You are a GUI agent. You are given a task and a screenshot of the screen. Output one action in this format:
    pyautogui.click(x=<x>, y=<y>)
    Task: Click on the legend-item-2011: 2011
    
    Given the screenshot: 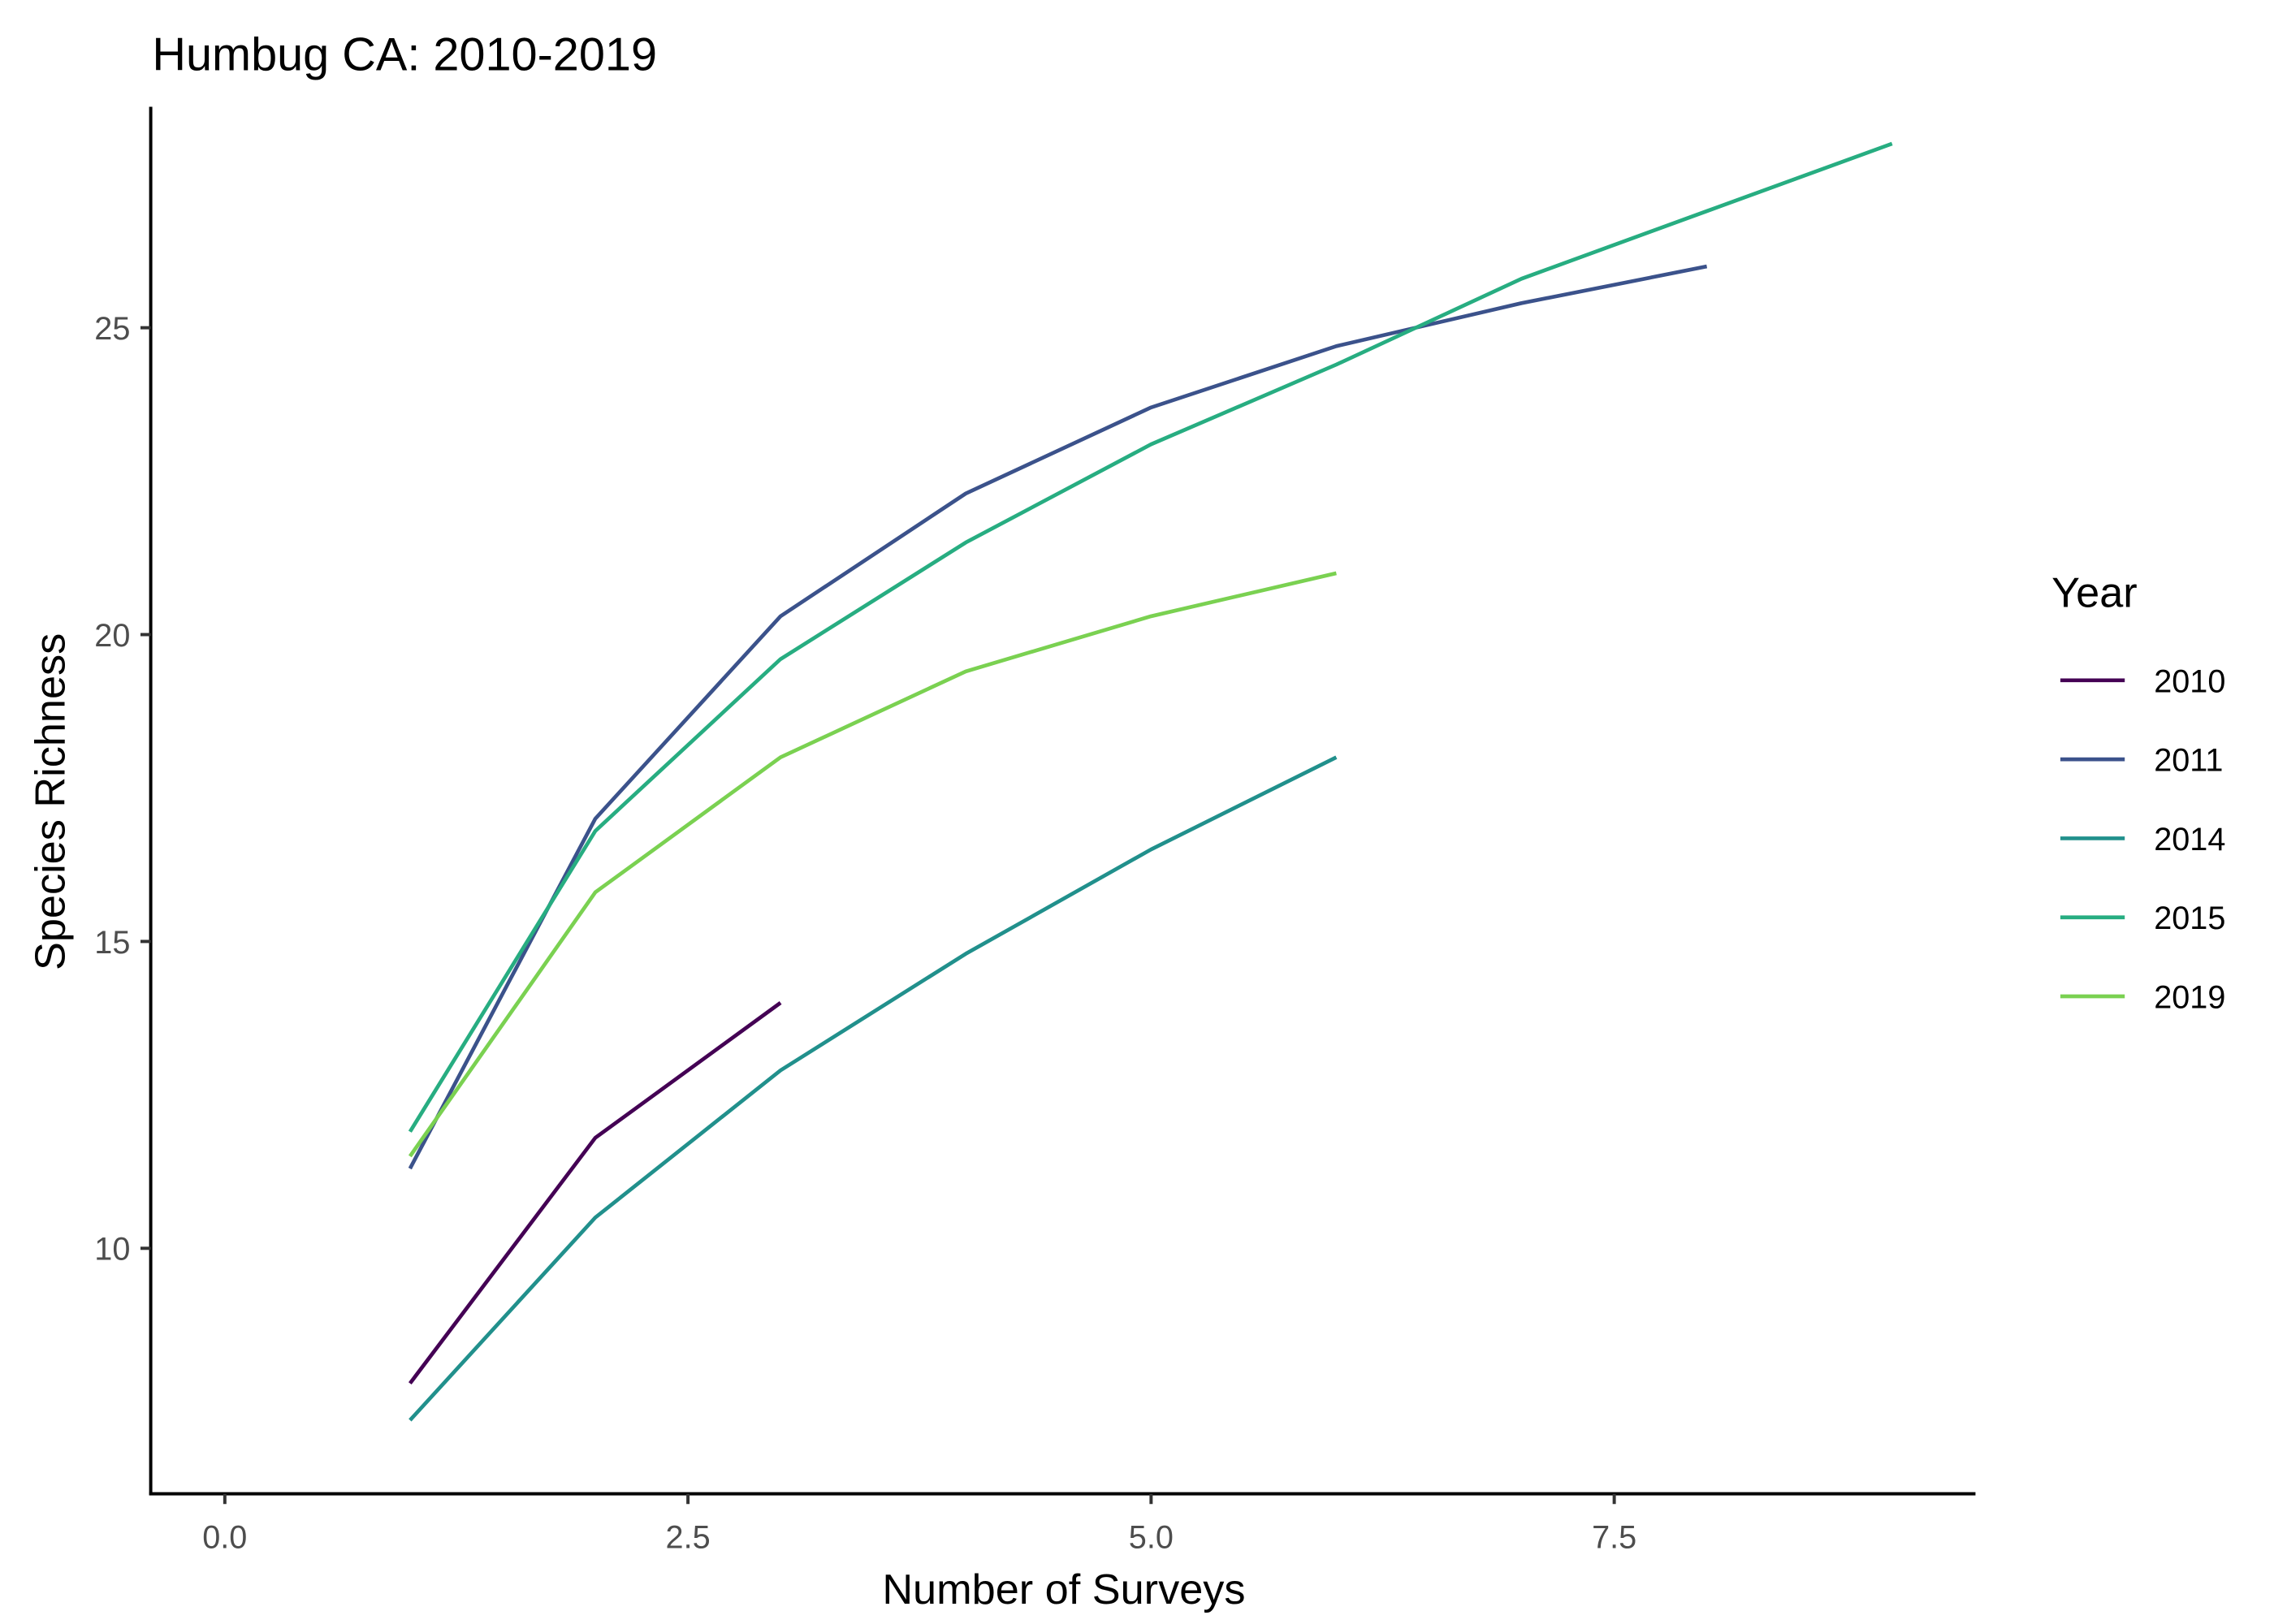 What is the action you would take?
    pyautogui.click(x=2141, y=761)
    